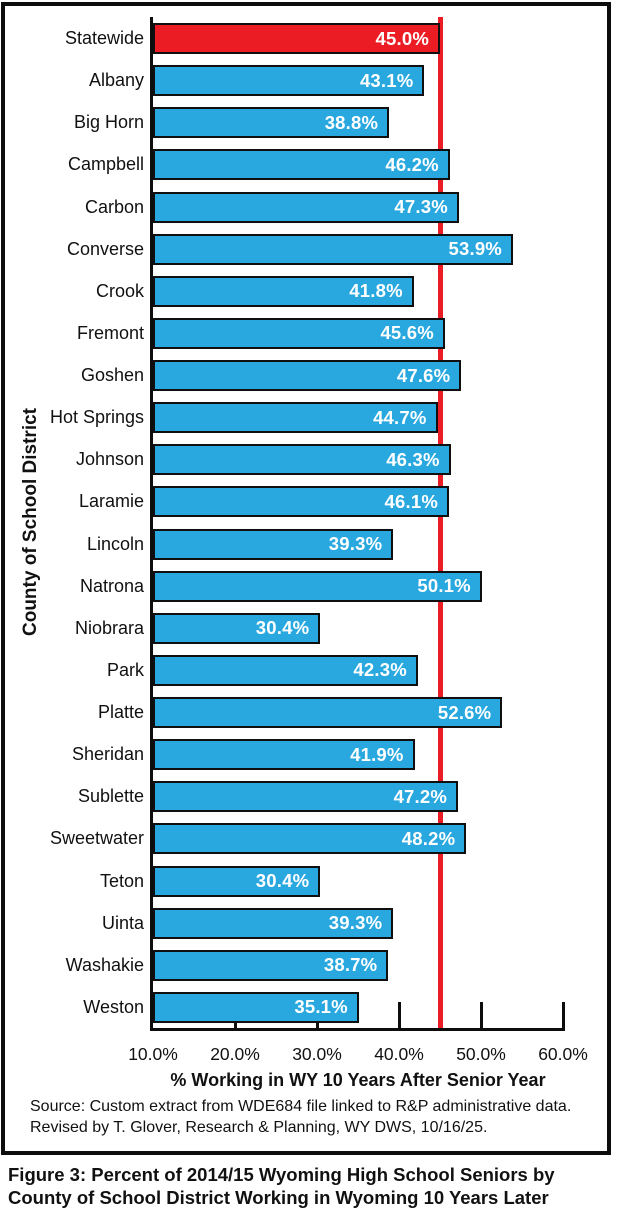  What do you see at coordinates (109, 459) in the screenshot?
I see `category-label: Johnson` at bounding box center [109, 459].